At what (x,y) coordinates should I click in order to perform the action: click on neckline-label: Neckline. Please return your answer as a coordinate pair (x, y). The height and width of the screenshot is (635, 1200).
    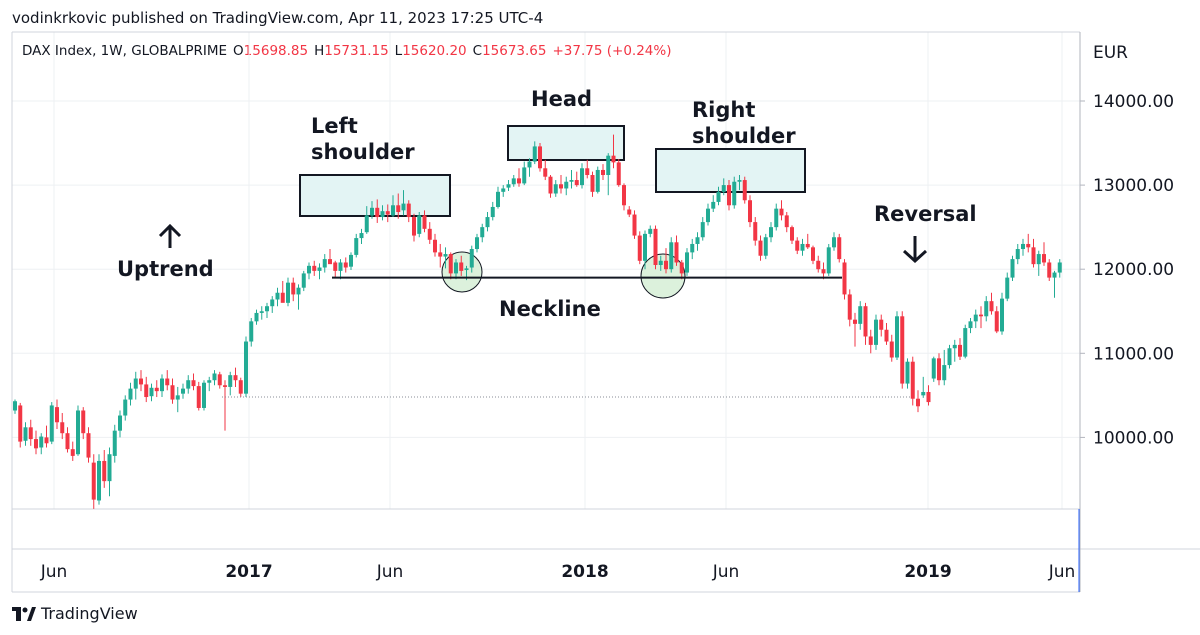
    Looking at the image, I should click on (550, 309).